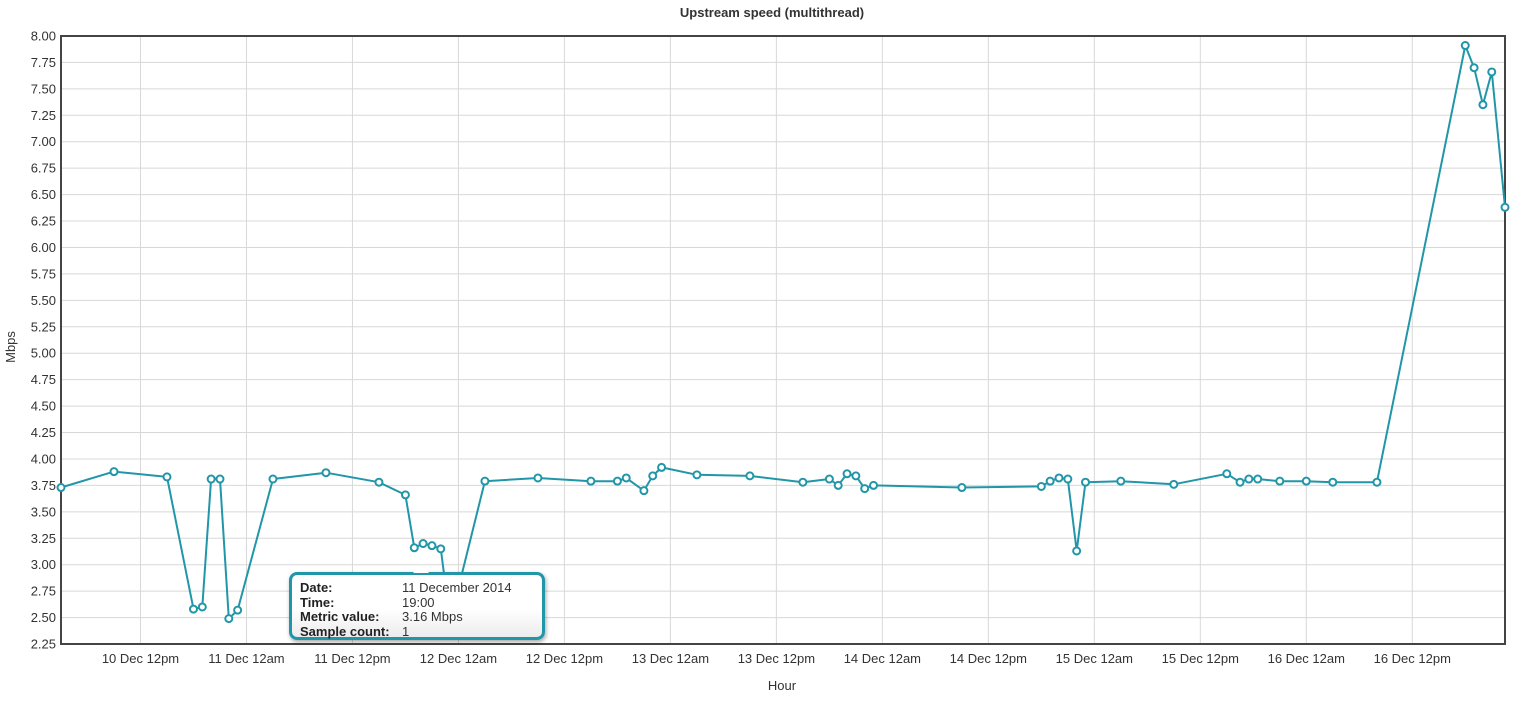 The height and width of the screenshot is (701, 1525). Describe the element at coordinates (43, 326) in the screenshot. I see `y-tick-label: 5.25` at that location.